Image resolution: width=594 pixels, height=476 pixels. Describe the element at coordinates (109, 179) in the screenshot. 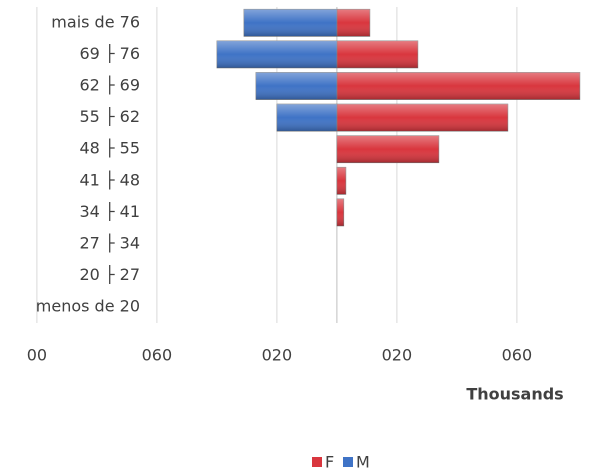

I see `y-tick-label: 41 ├ 48` at that location.